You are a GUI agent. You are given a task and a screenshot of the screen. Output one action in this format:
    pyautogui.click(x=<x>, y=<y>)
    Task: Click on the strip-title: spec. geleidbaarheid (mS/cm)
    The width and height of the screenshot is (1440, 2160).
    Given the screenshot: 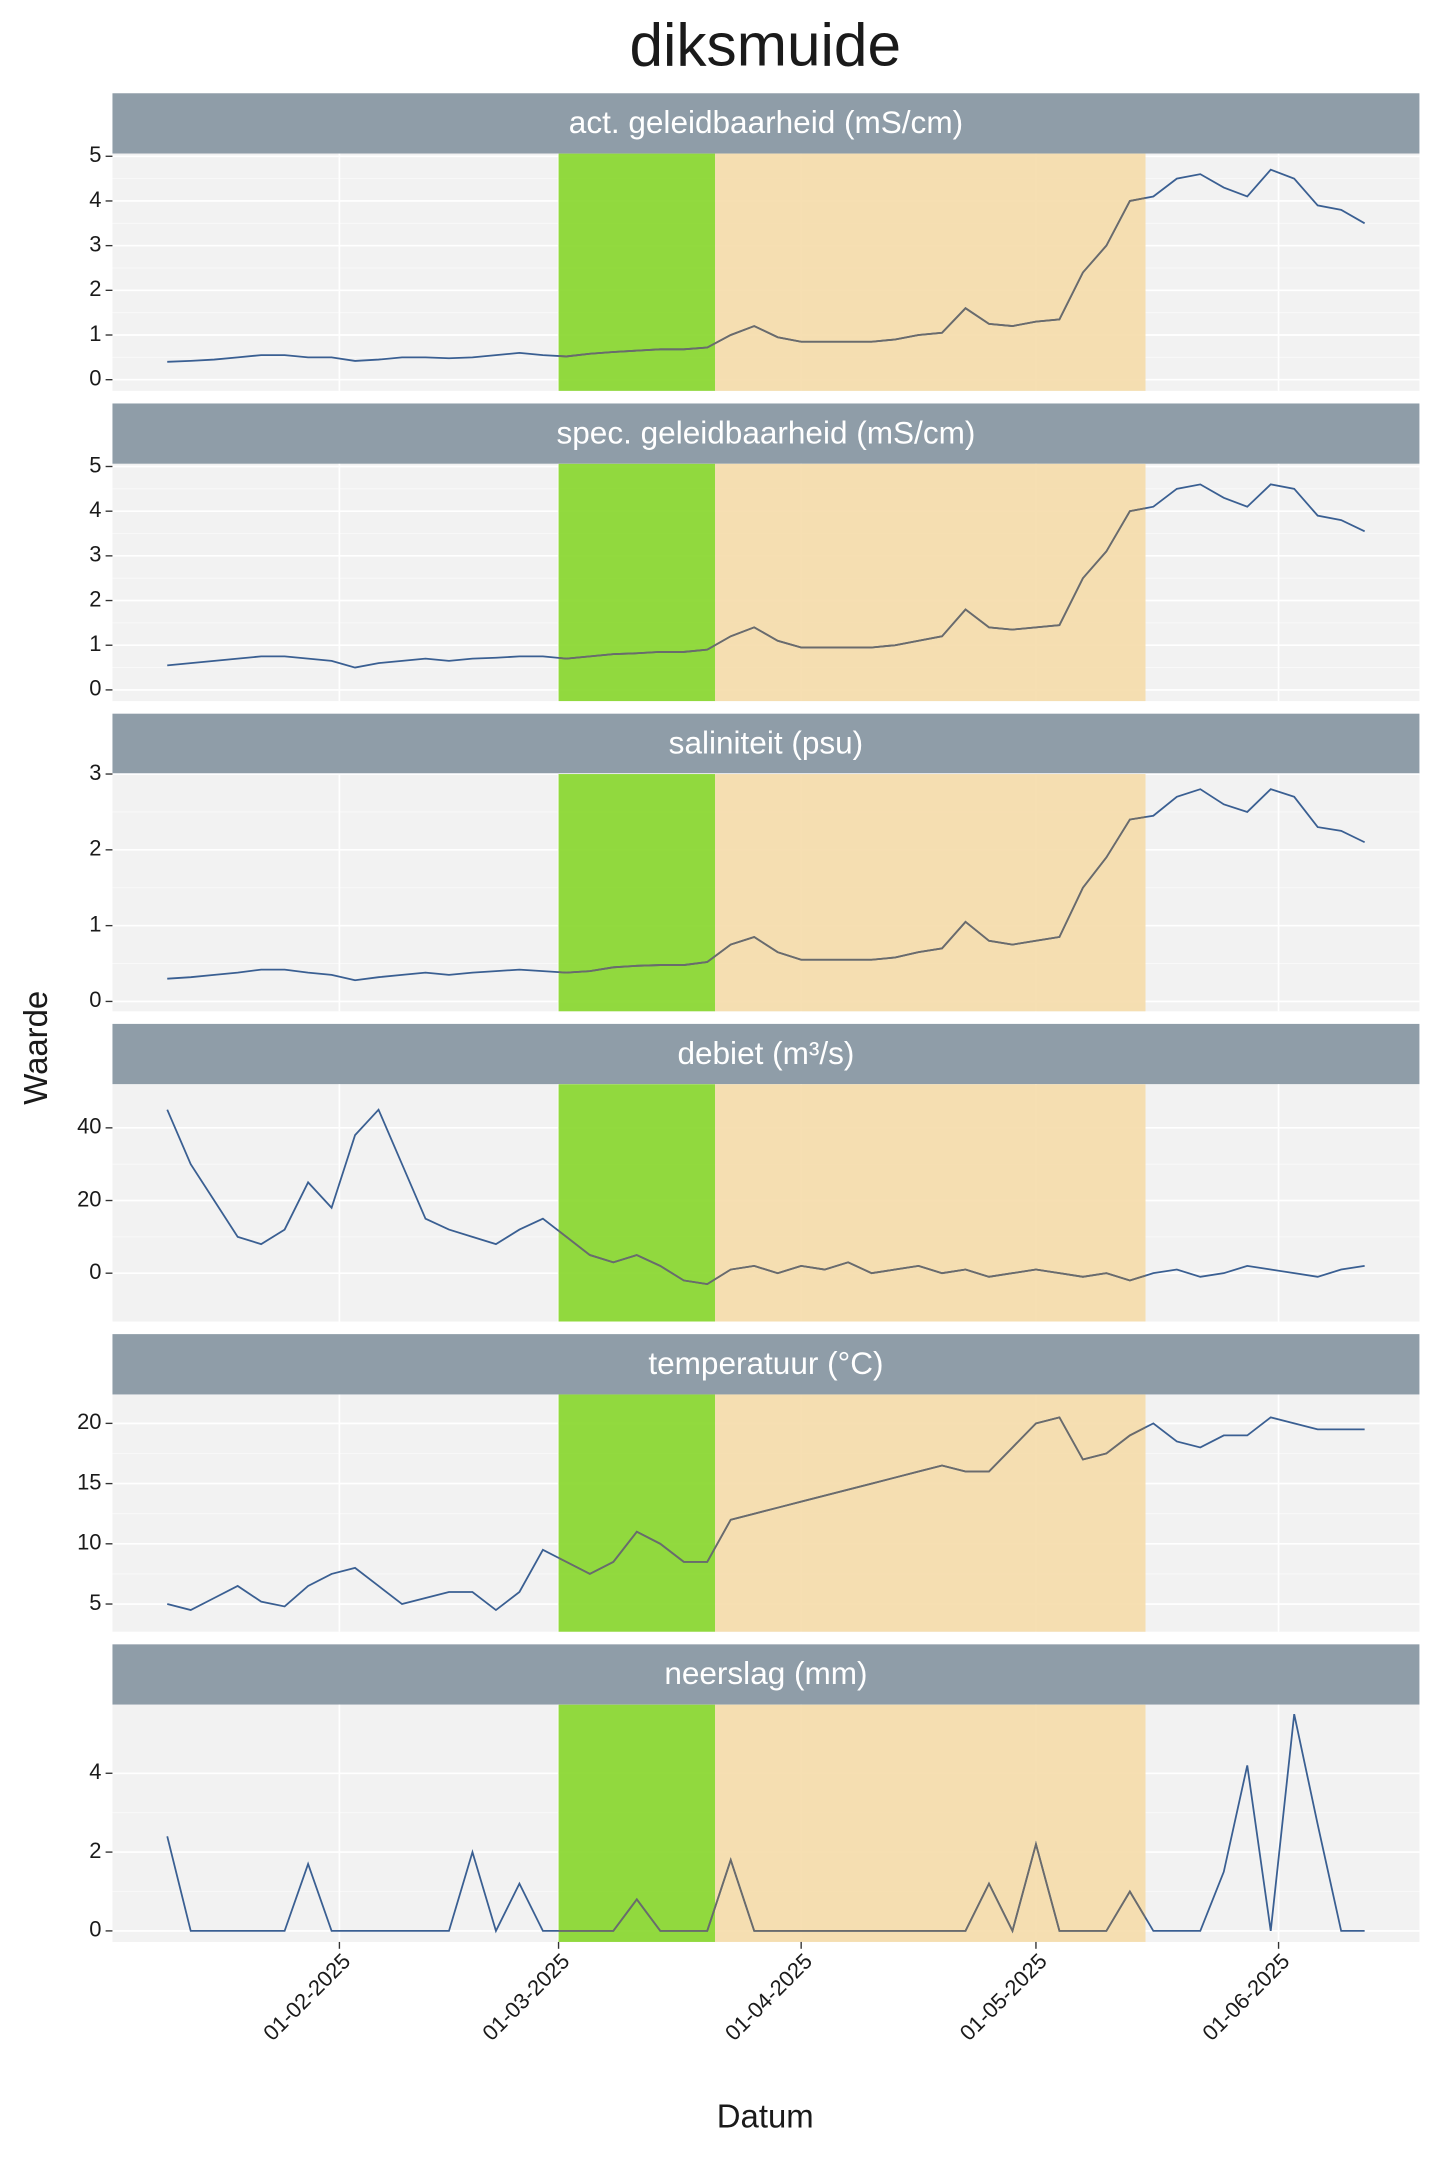 What is the action you would take?
    pyautogui.click(x=766, y=432)
    